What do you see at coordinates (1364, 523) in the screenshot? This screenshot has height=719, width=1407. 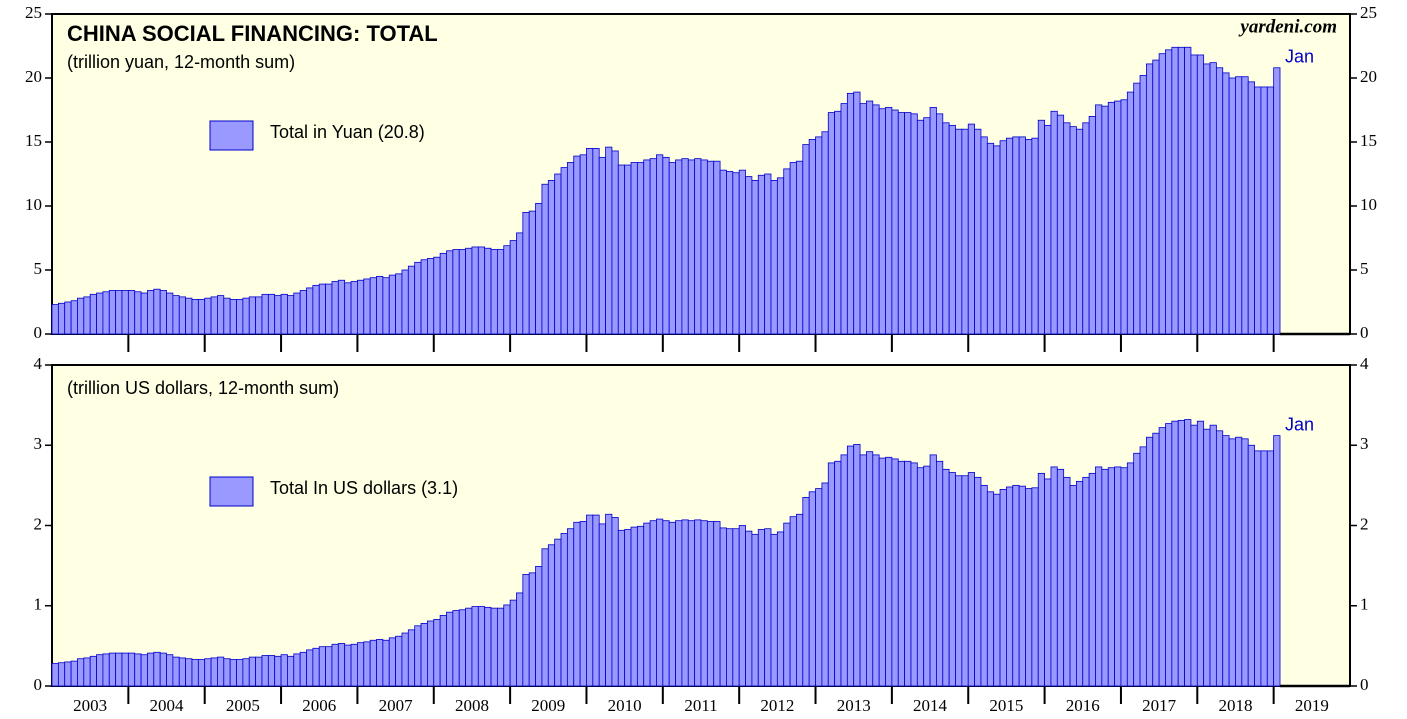 I see `y-tick-label: 2` at bounding box center [1364, 523].